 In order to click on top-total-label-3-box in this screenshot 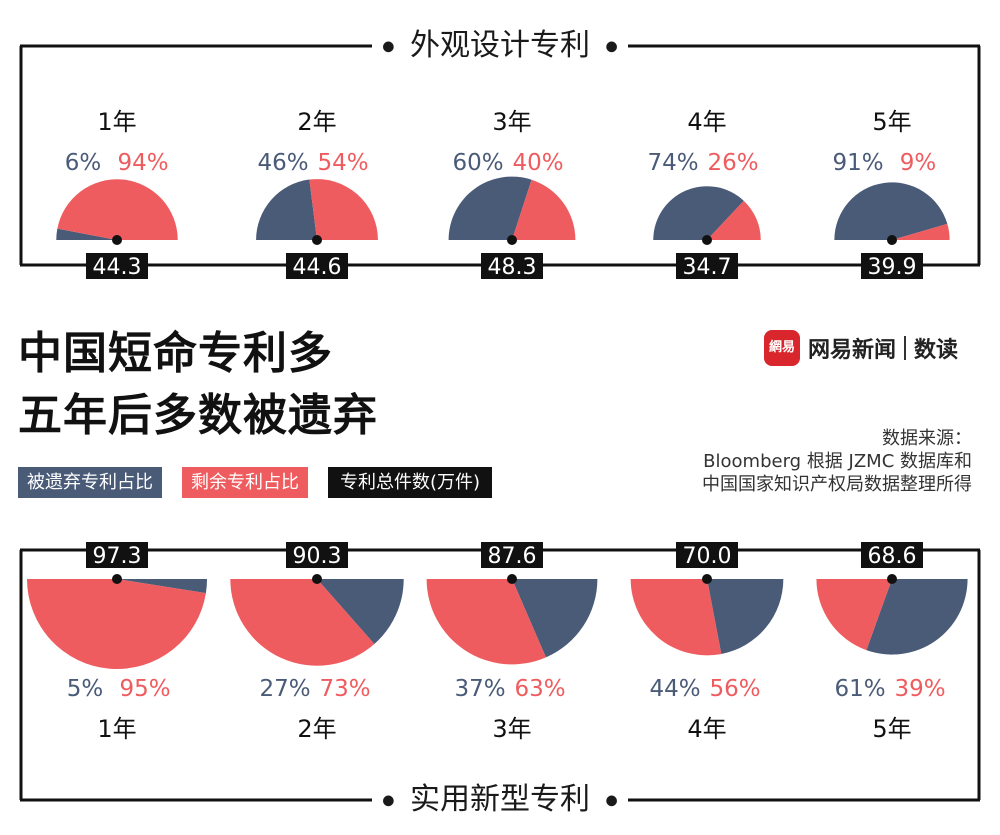, I will do `click(512, 266)`.